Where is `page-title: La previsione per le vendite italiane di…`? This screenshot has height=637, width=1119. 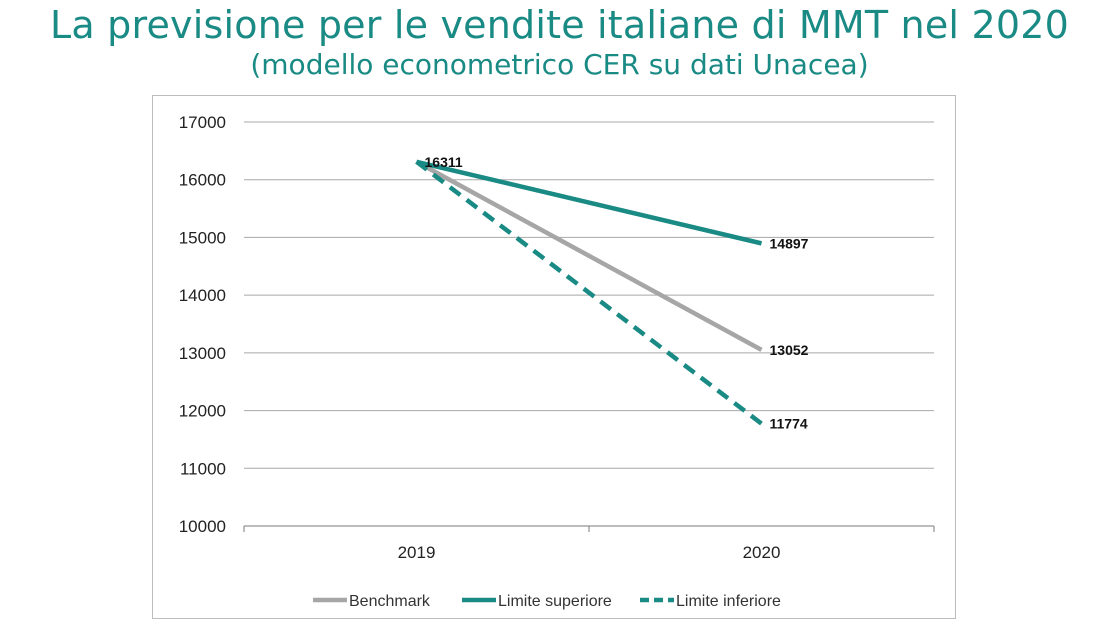
page-title: La previsione per le vendite italiane di… is located at coordinates (559, 25).